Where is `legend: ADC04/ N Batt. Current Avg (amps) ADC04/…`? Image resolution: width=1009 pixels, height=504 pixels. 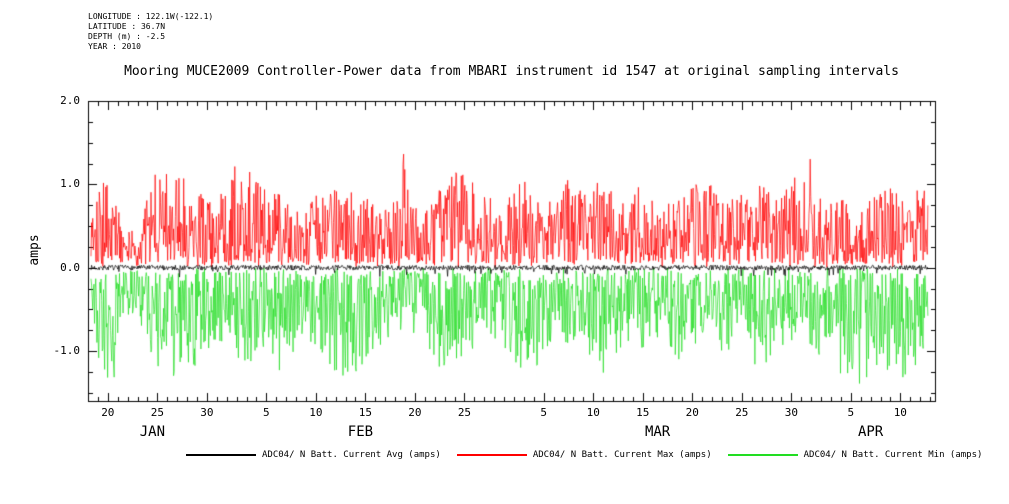 legend: ADC04/ N Batt. Current Avg (amps) ADC04/… is located at coordinates (584, 455).